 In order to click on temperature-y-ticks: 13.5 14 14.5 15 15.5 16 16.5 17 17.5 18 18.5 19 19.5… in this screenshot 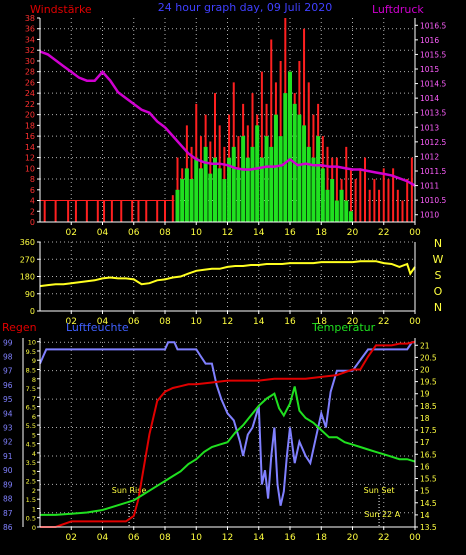, I will do `click(426, 436)`.